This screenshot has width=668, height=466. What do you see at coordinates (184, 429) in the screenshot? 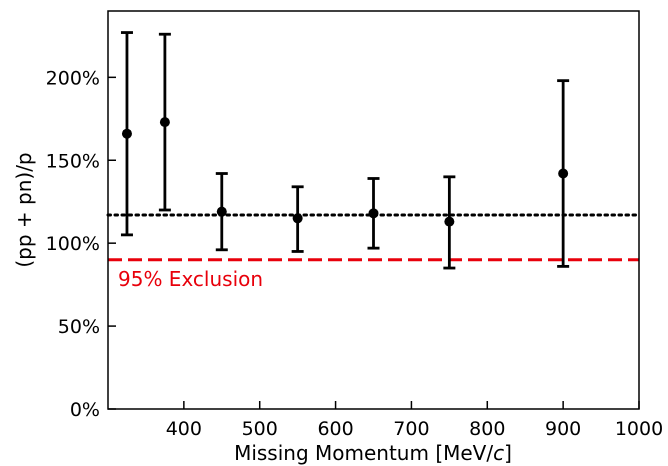
I see `x-tick-label: 400` at bounding box center [184, 429].